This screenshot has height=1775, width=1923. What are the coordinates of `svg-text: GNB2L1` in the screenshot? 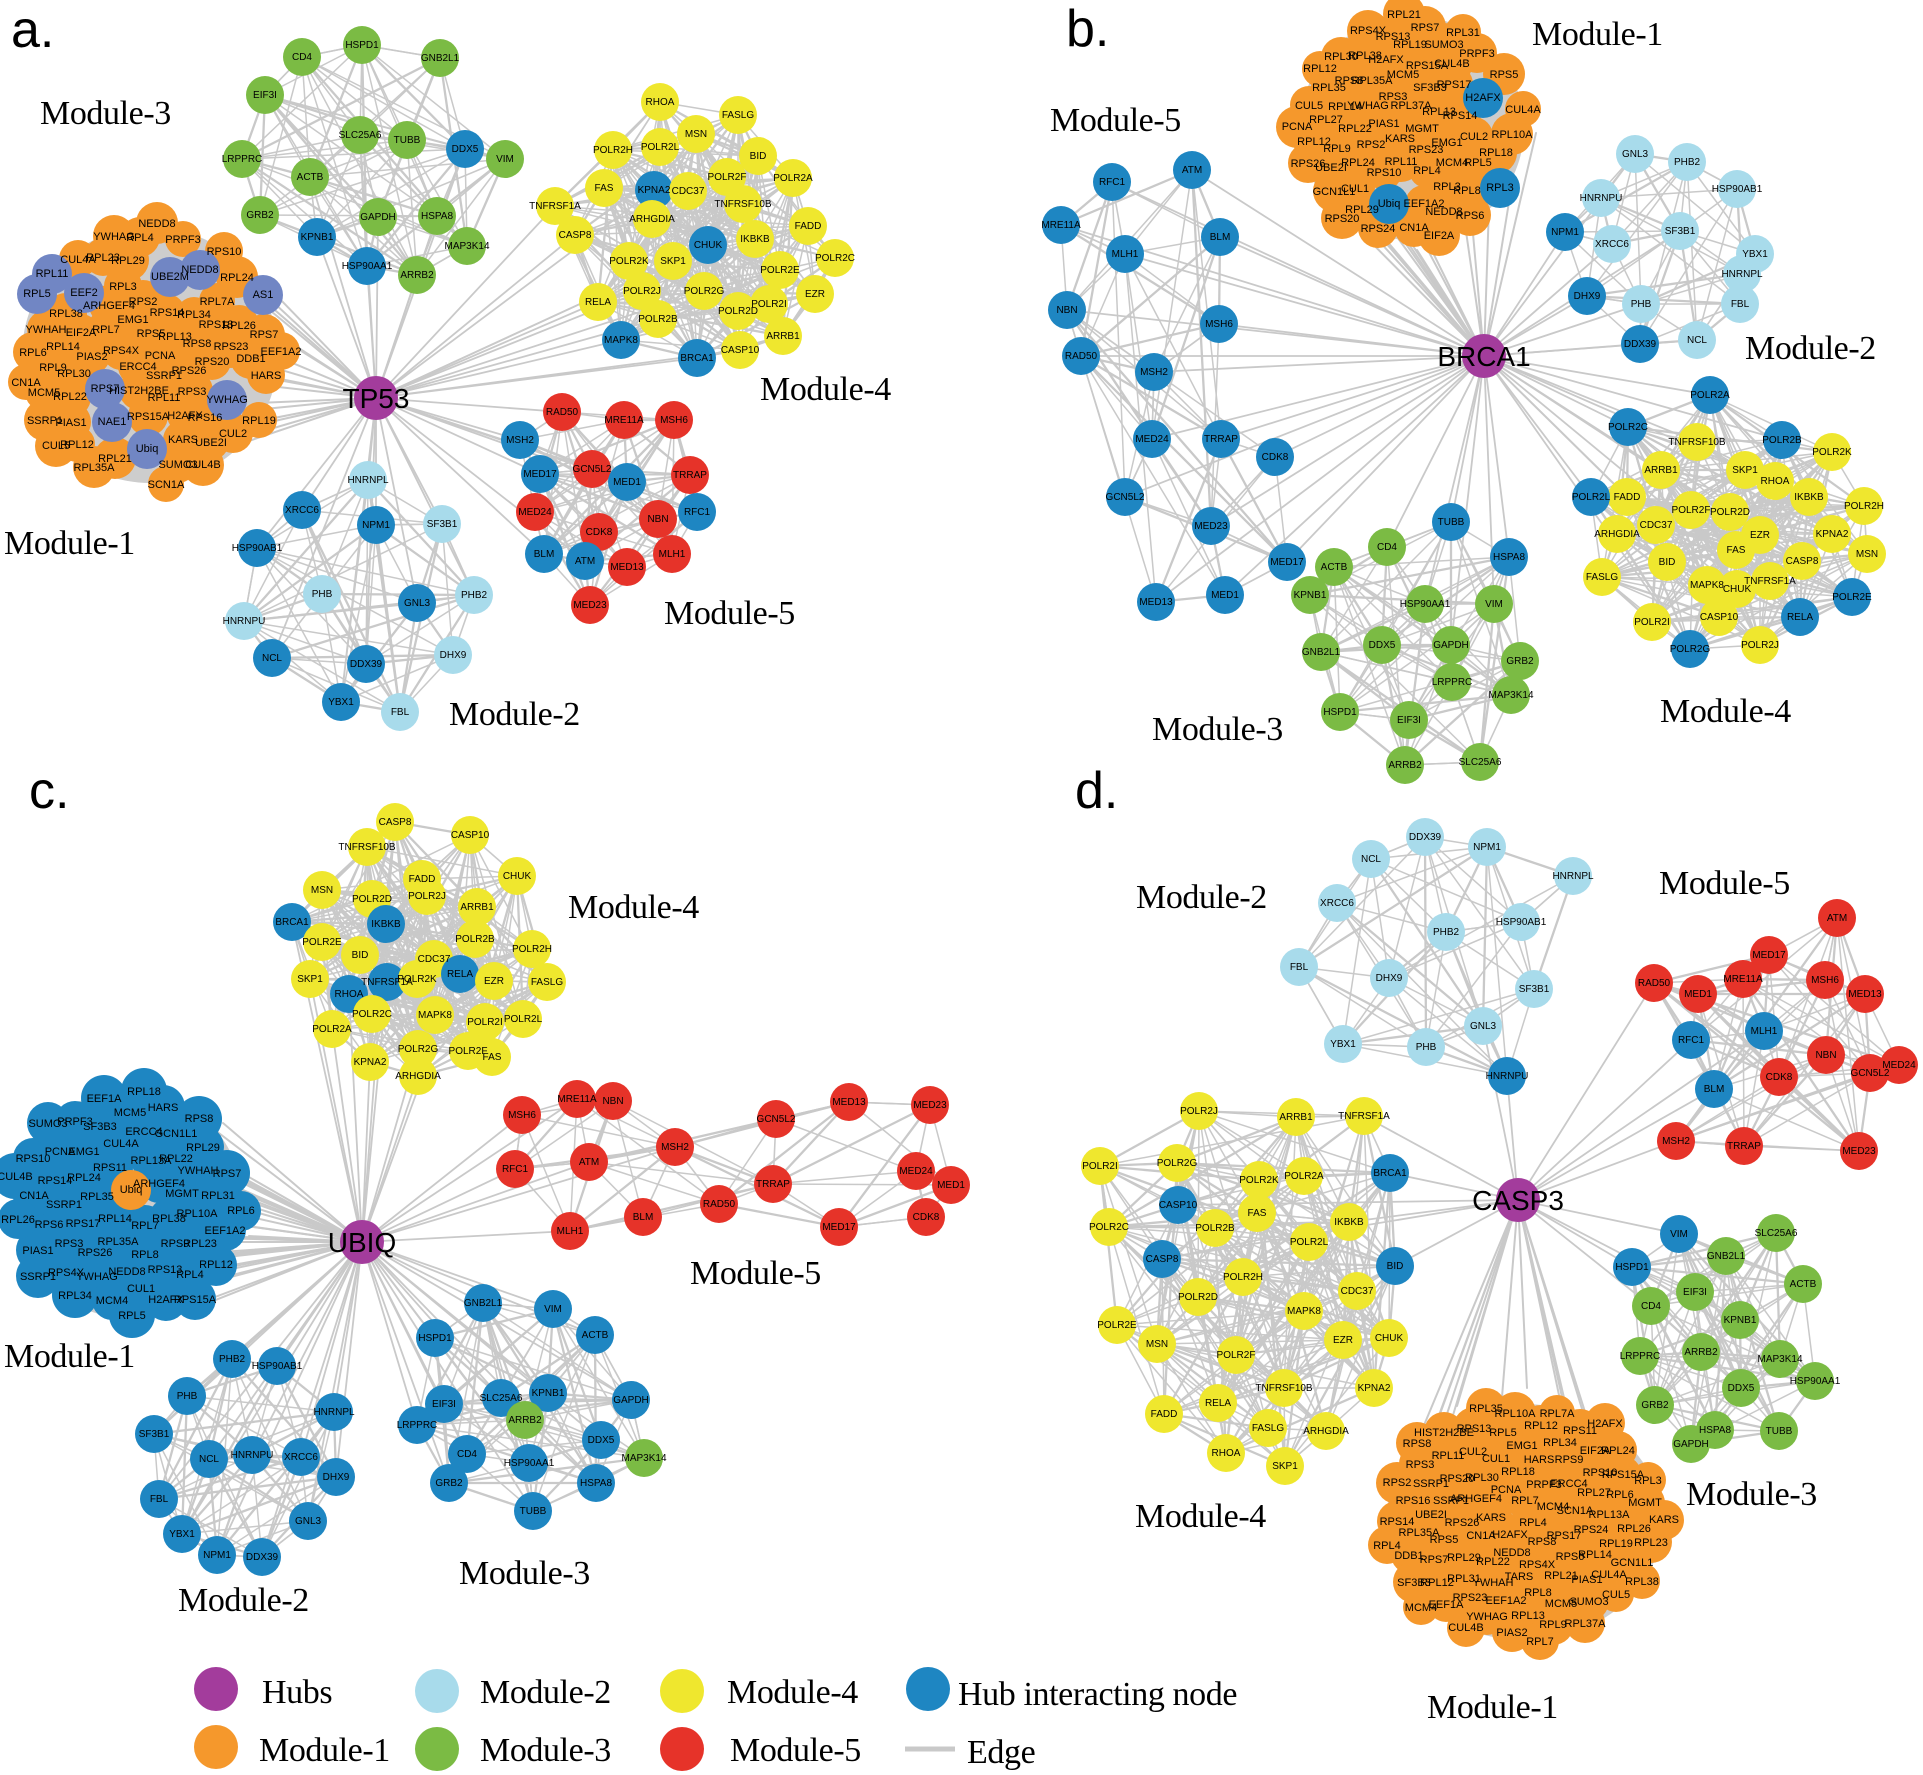 It's located at (483, 1303).